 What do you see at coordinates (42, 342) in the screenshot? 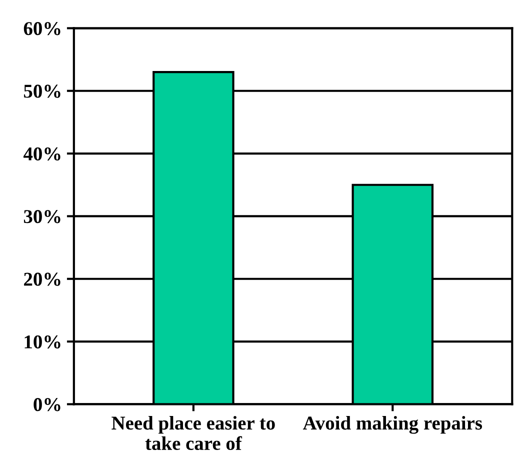
I see `y-tick-label: 10%` at bounding box center [42, 342].